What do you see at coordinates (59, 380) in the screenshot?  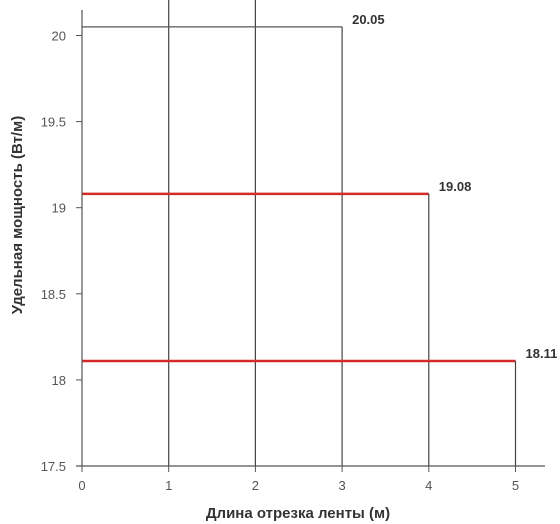 I see `y-tick-label: 18` at bounding box center [59, 380].